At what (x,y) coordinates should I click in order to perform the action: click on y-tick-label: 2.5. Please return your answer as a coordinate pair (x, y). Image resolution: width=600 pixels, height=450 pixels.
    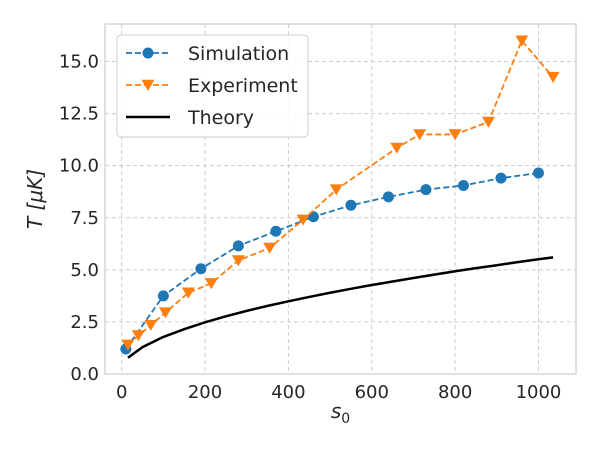
    Looking at the image, I should click on (84, 322).